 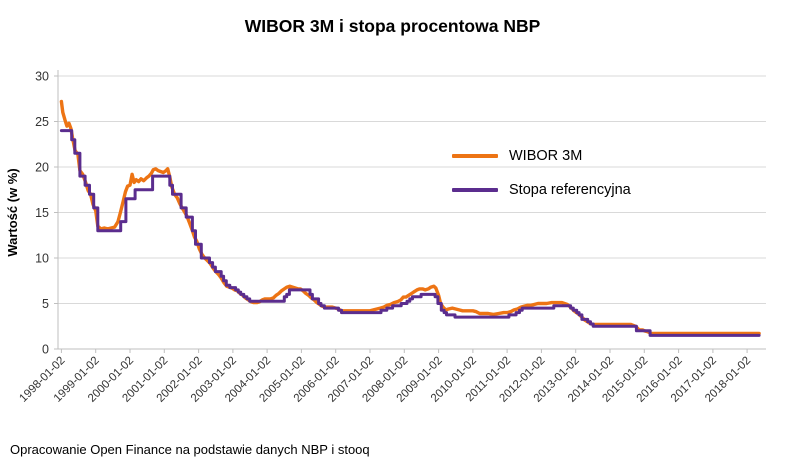 What do you see at coordinates (45, 304) in the screenshot?
I see `svg-text: 5` at bounding box center [45, 304].